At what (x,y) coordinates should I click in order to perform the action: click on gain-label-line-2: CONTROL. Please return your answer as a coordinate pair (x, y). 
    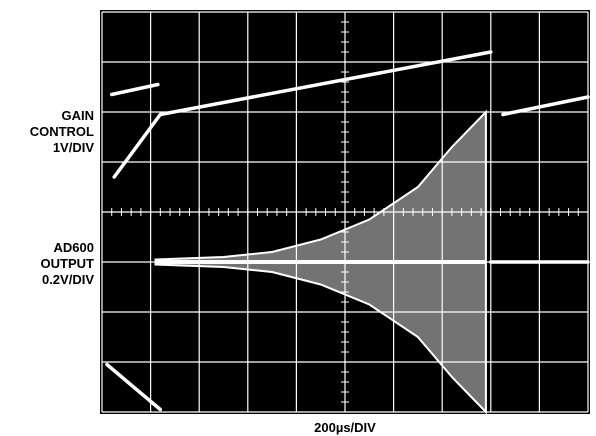
    Looking at the image, I should click on (61, 131).